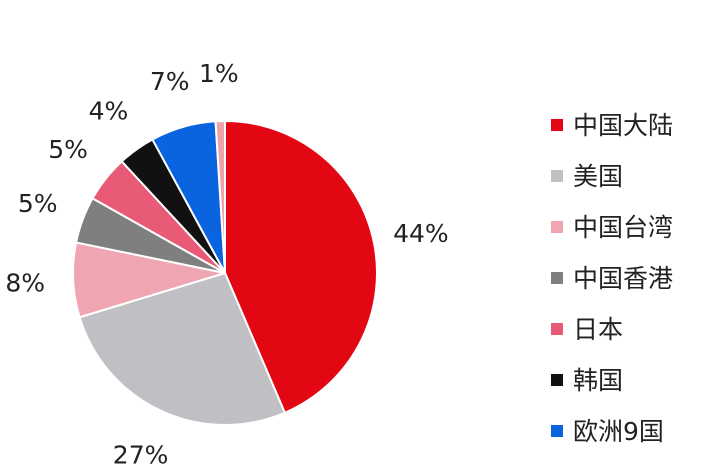 The image size is (719, 475). What do you see at coordinates (68, 149) in the screenshot?
I see `data-label-4: 5%` at bounding box center [68, 149].